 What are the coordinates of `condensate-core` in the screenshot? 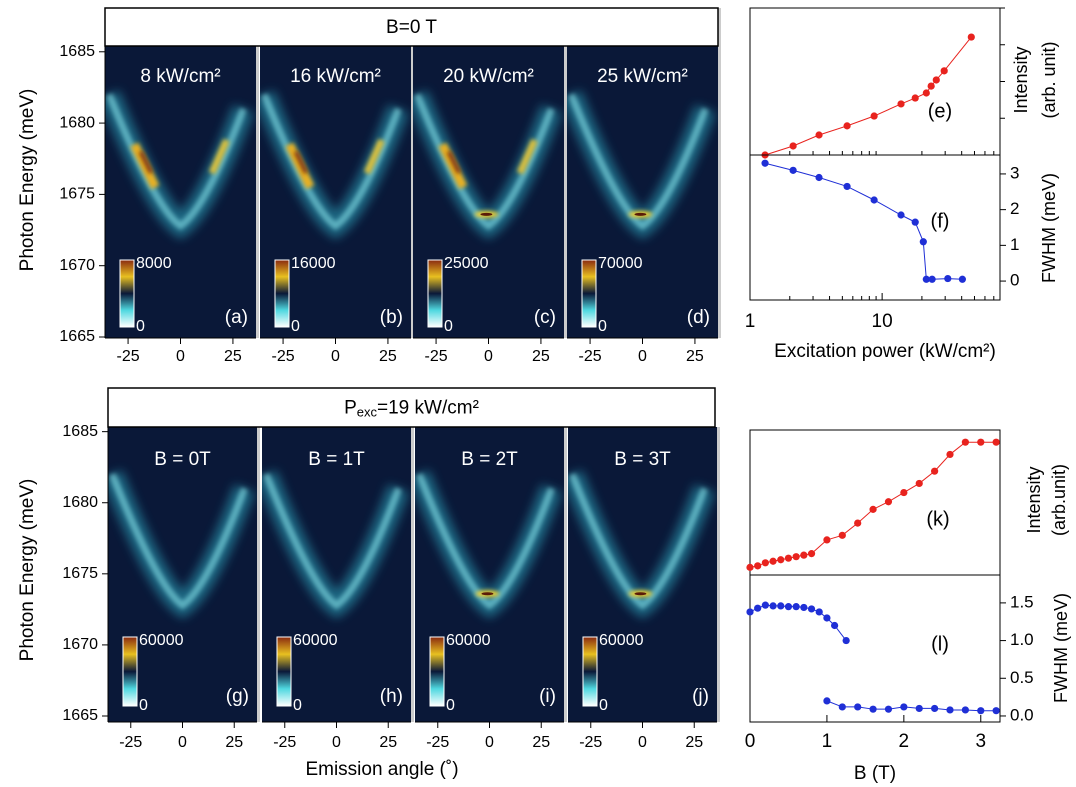 It's located at (640, 594).